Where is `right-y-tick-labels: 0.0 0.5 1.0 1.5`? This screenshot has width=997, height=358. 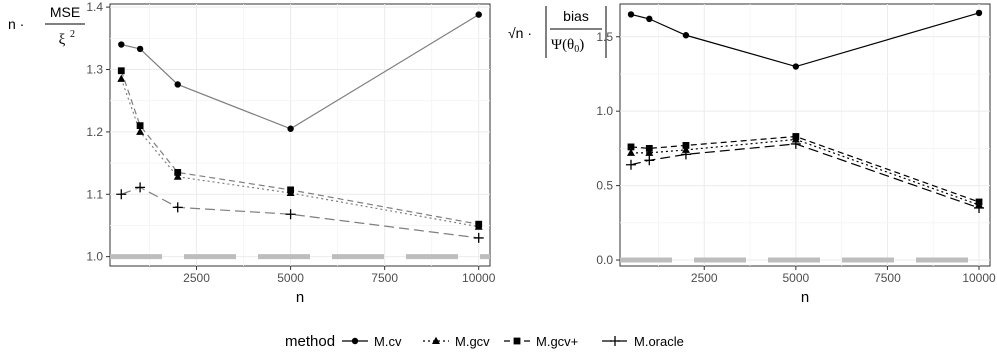 right-y-tick-labels: 0.0 0.5 1.0 1.5 is located at coordinates (608, 148).